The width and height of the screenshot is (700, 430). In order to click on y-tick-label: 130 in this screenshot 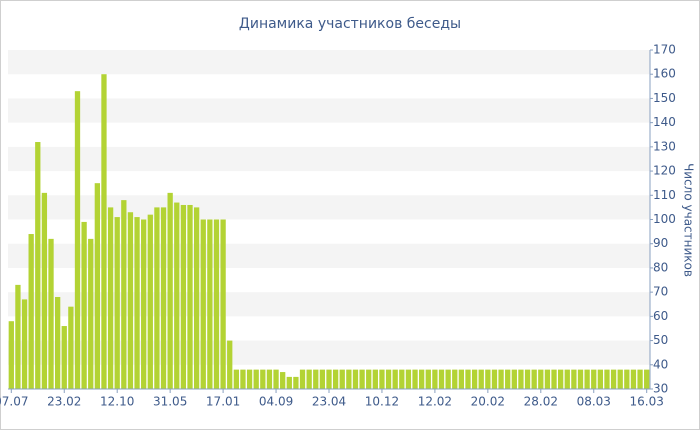, I will do `click(664, 146)`.